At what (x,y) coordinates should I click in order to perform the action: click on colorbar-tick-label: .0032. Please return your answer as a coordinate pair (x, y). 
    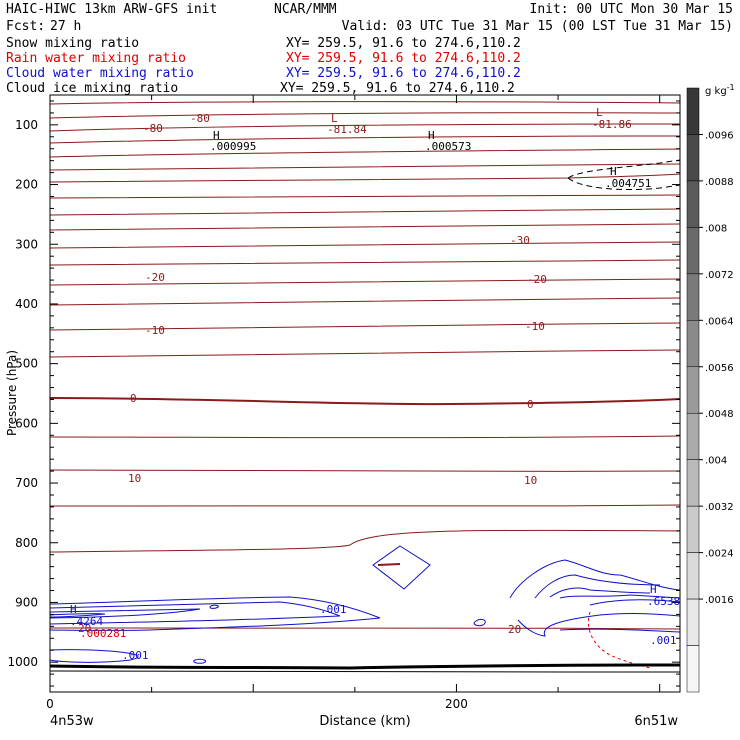
    Looking at the image, I should click on (719, 507).